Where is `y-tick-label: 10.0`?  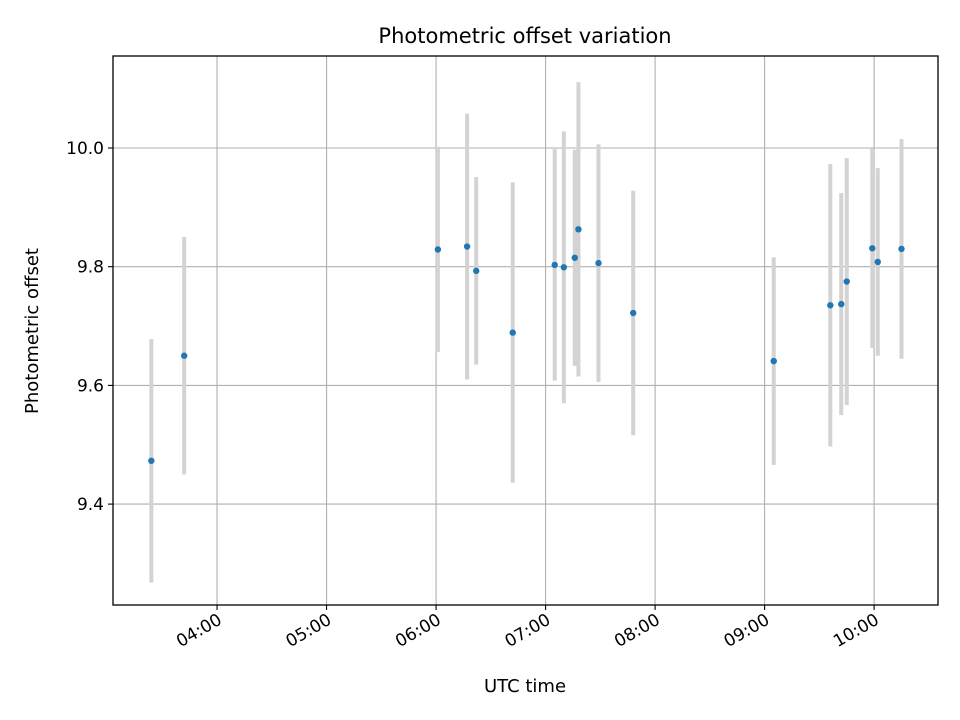
y-tick-label: 10.0 is located at coordinates (85, 149).